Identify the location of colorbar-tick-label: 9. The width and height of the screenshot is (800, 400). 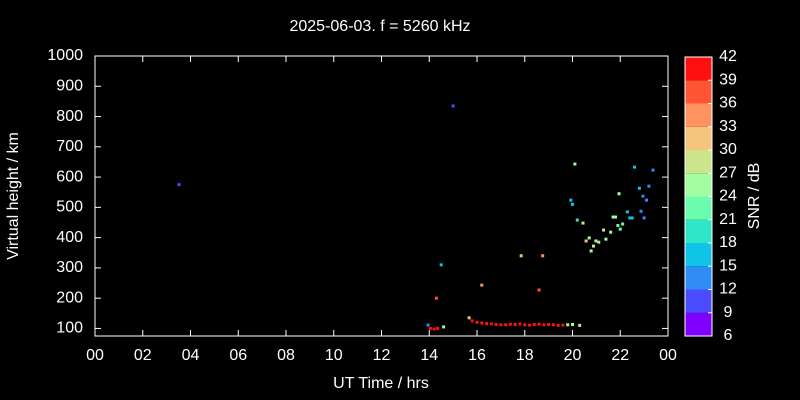
(728, 312).